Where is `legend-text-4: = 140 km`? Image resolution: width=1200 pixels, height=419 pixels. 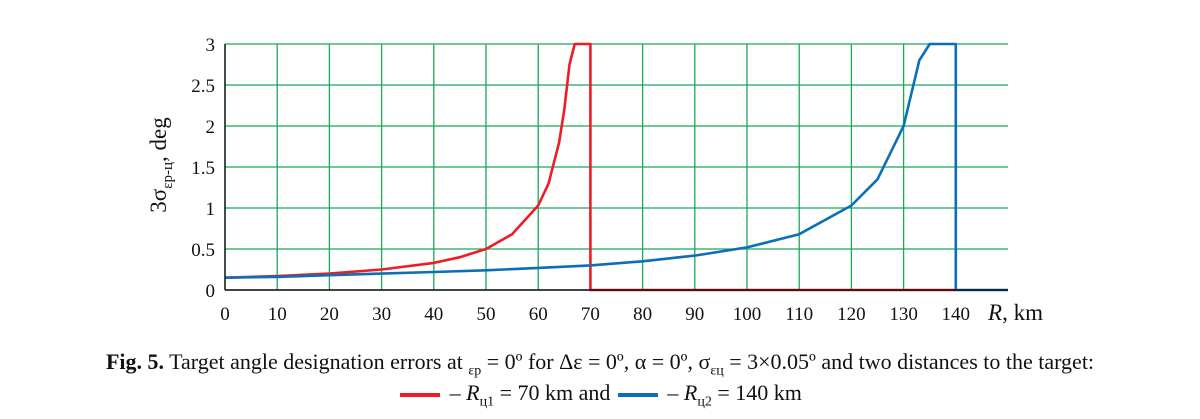
legend-text-4: = 140 km is located at coordinates (756, 392).